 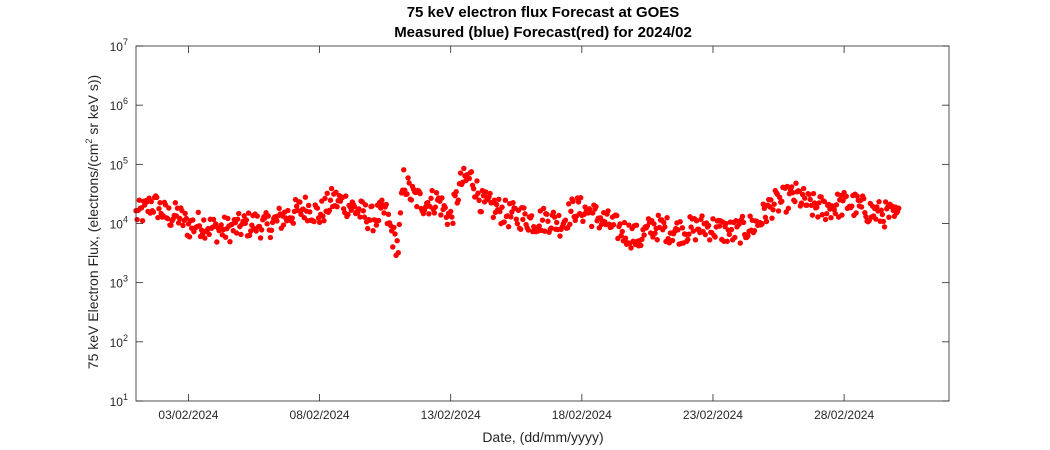 I want to click on y-tick-label: 10⁴, so click(x=119, y=223).